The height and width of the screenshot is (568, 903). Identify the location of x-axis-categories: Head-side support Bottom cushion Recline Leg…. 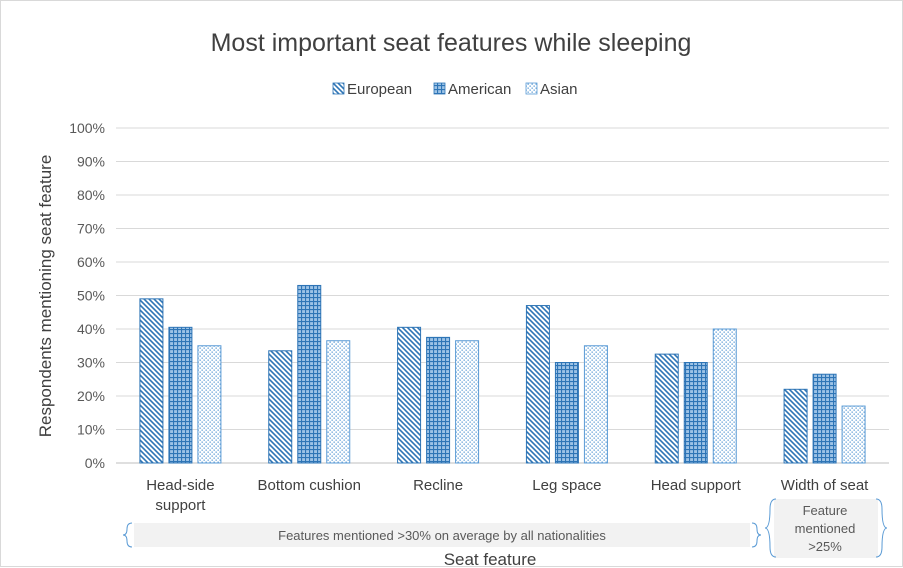
(507, 495).